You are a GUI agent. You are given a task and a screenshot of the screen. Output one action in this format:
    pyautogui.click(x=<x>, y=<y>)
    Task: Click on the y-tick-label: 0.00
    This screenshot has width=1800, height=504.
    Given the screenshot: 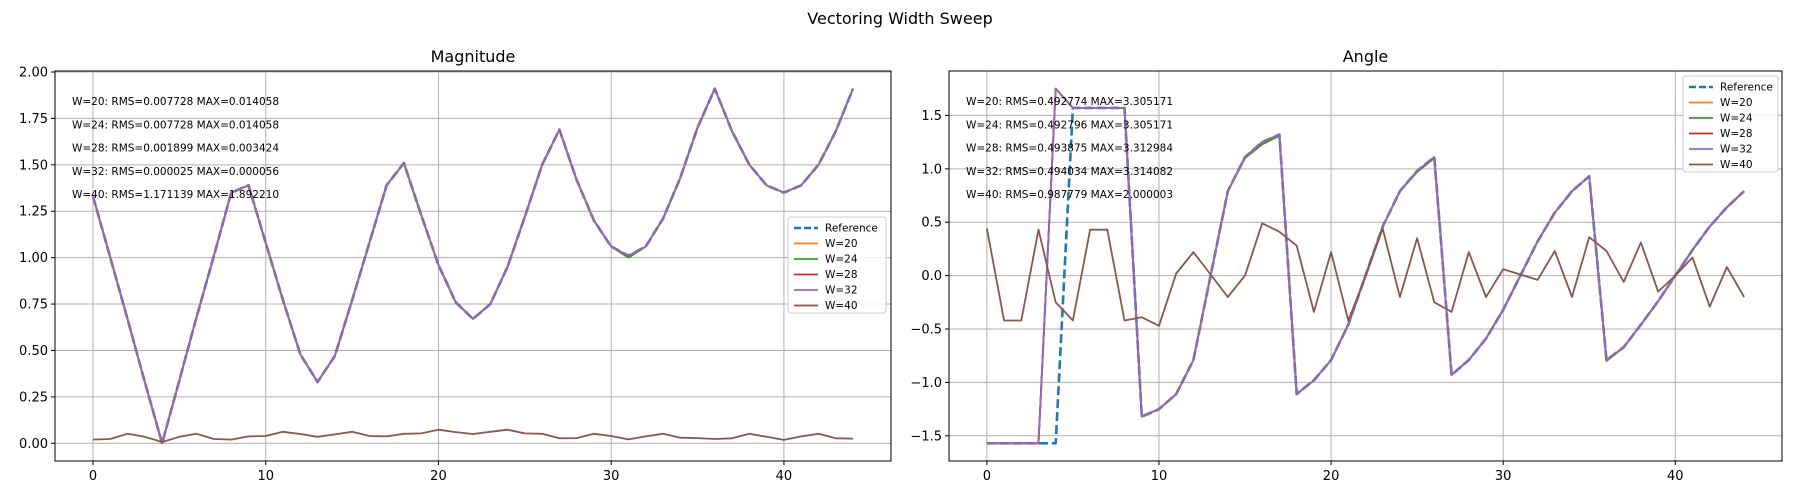 What is the action you would take?
    pyautogui.click(x=33, y=444)
    